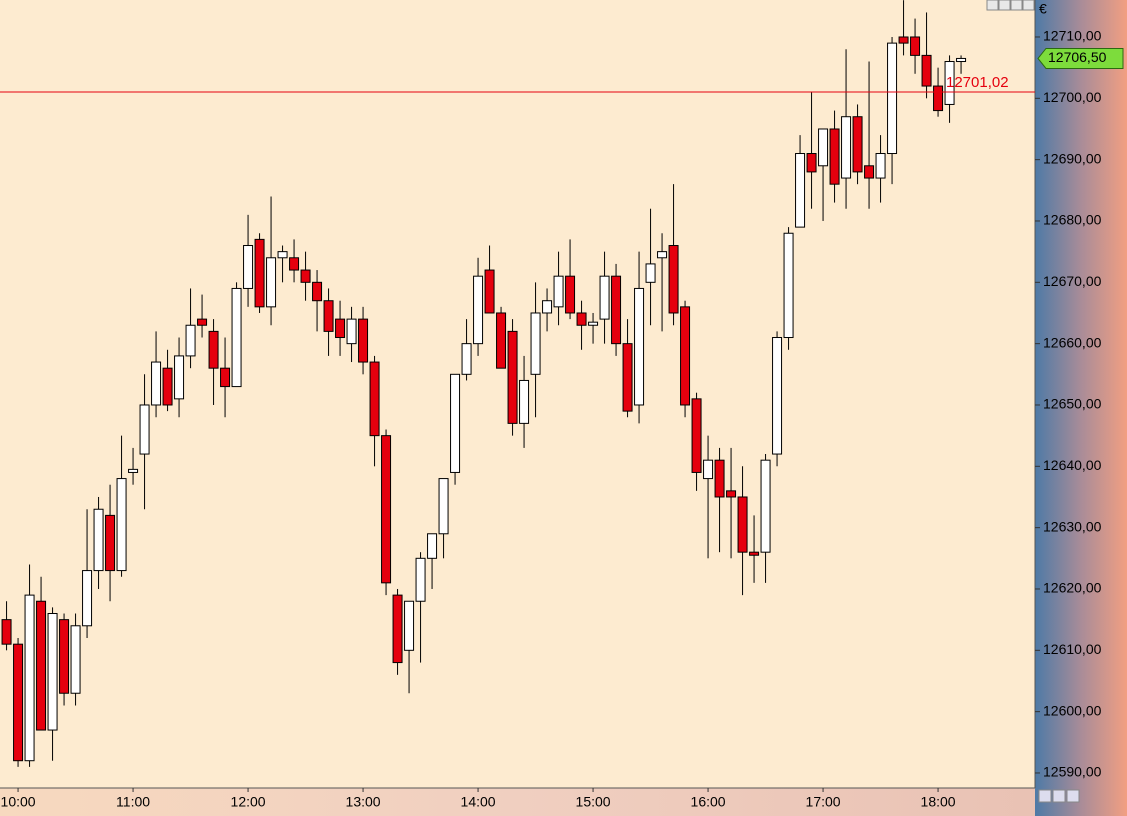 The height and width of the screenshot is (816, 1127). What do you see at coordinates (977, 82) in the screenshot?
I see `reference-label: 12701,02` at bounding box center [977, 82].